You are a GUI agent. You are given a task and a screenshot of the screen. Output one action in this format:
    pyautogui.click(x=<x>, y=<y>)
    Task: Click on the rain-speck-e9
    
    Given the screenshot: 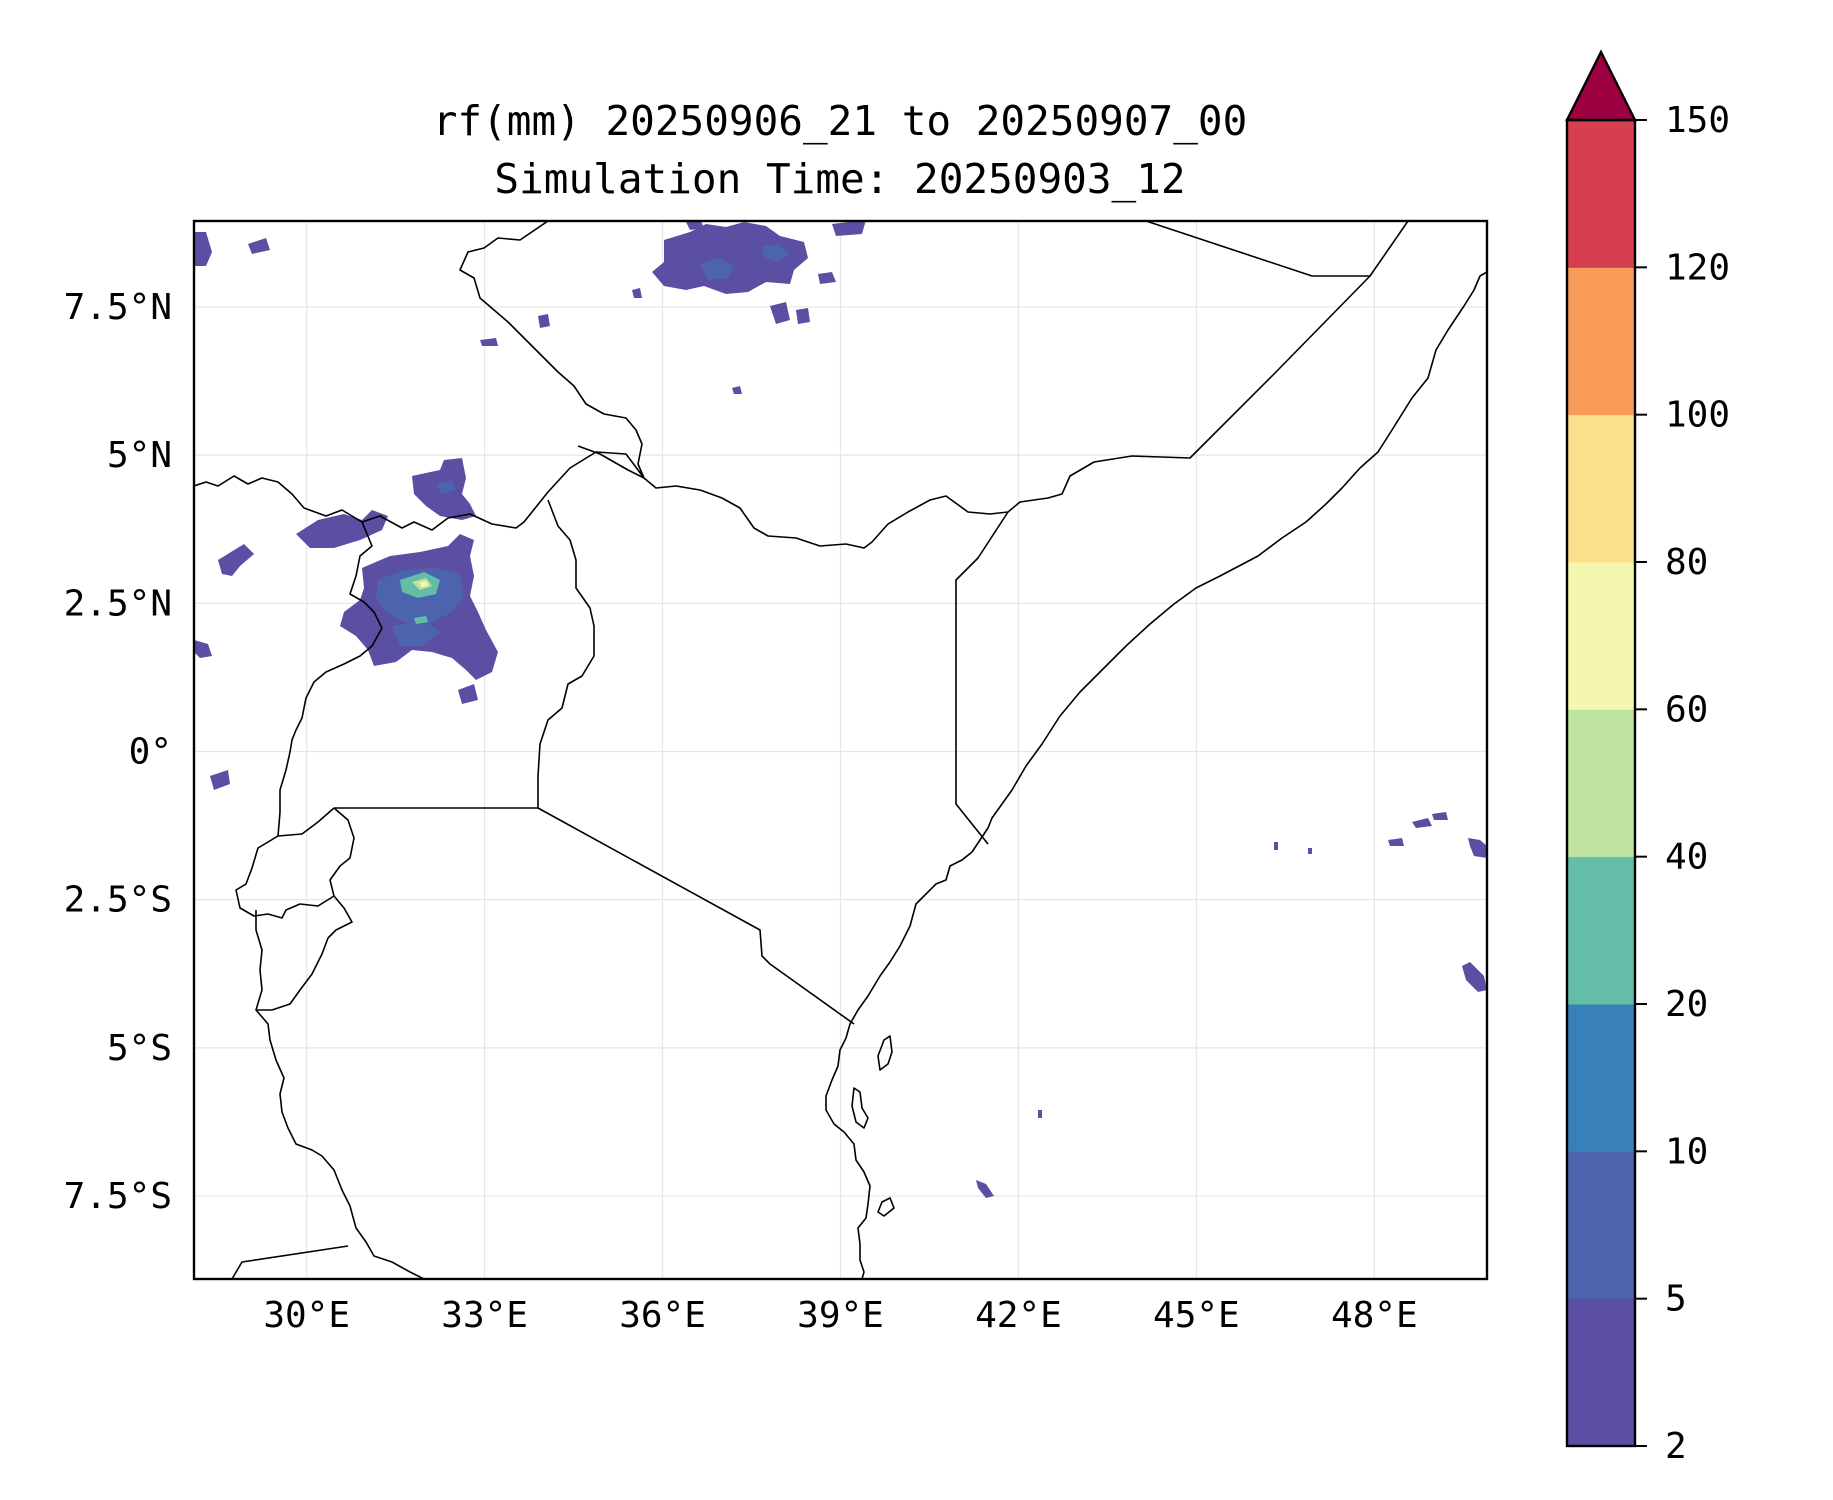 What is the action you would take?
    pyautogui.click(x=259, y=246)
    